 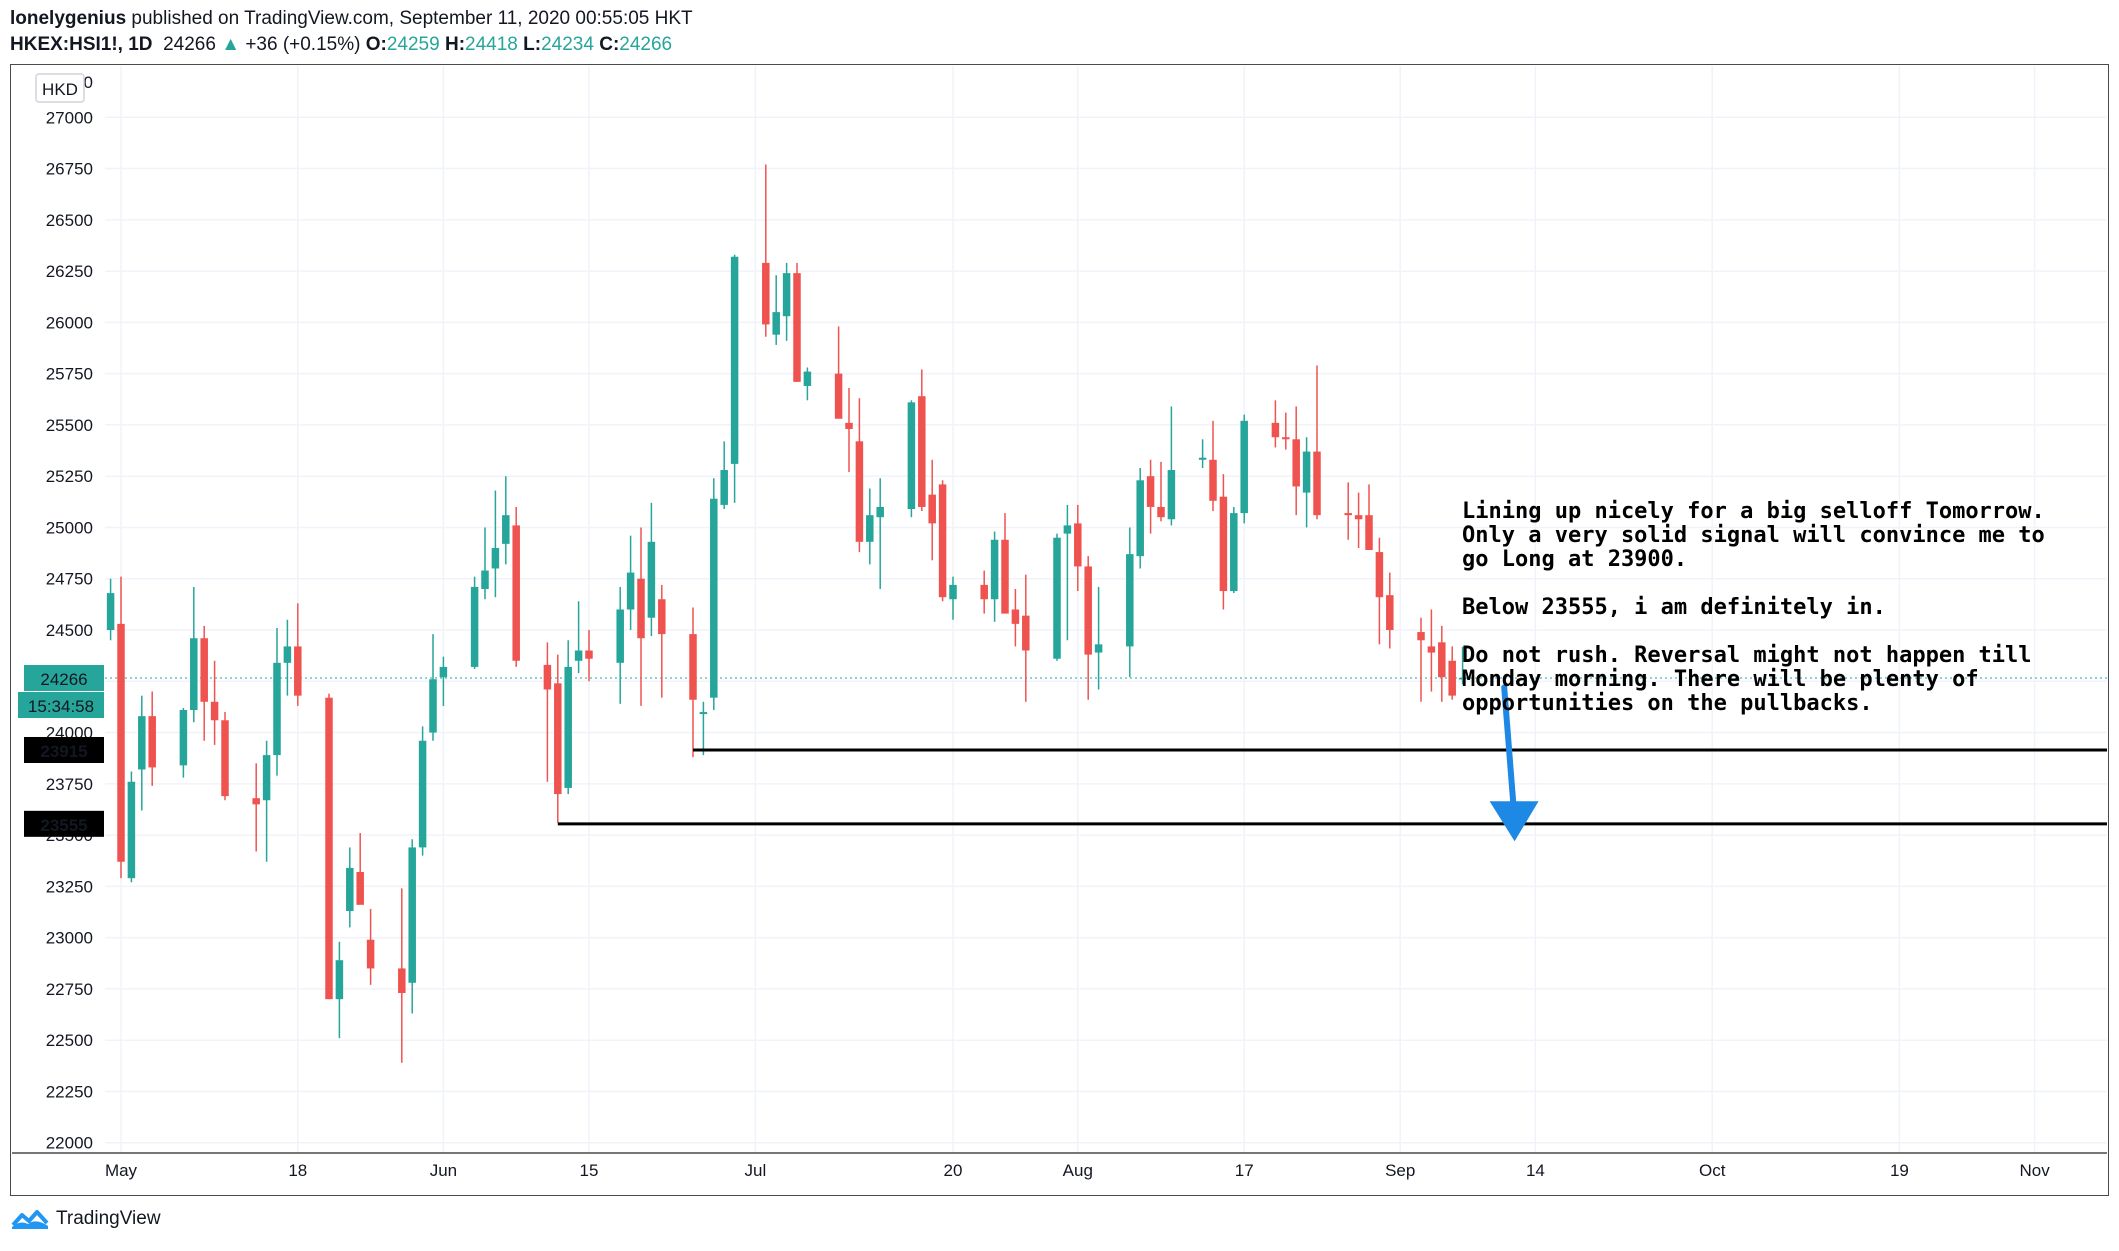 I want to click on countdown-label: 15:34:58, so click(x=61, y=706).